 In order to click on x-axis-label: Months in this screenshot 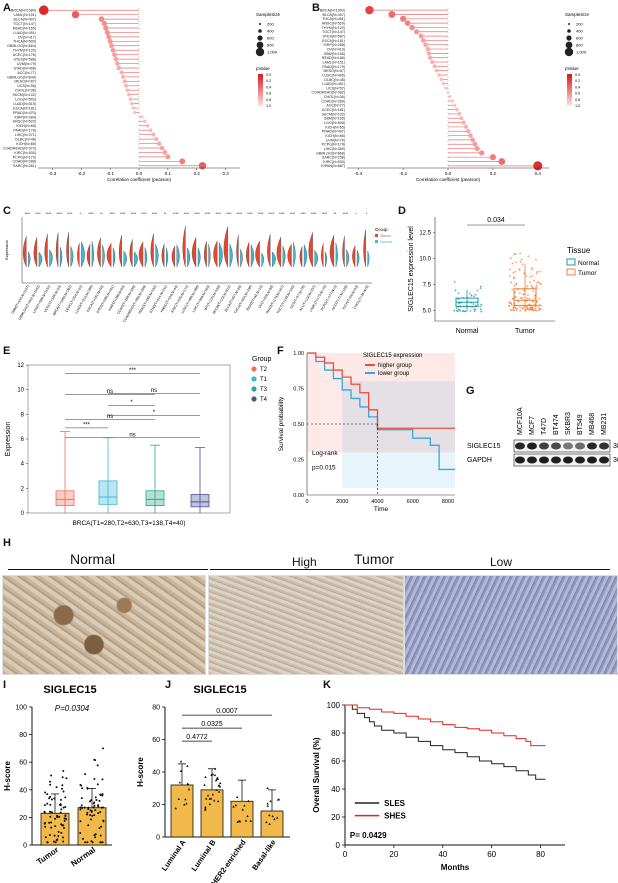, I will do `click(455, 867)`.